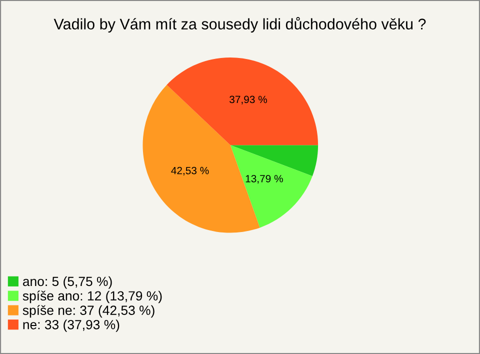  Describe the element at coordinates (248, 100) in the screenshot. I see `data-label: 37,93 %` at that location.